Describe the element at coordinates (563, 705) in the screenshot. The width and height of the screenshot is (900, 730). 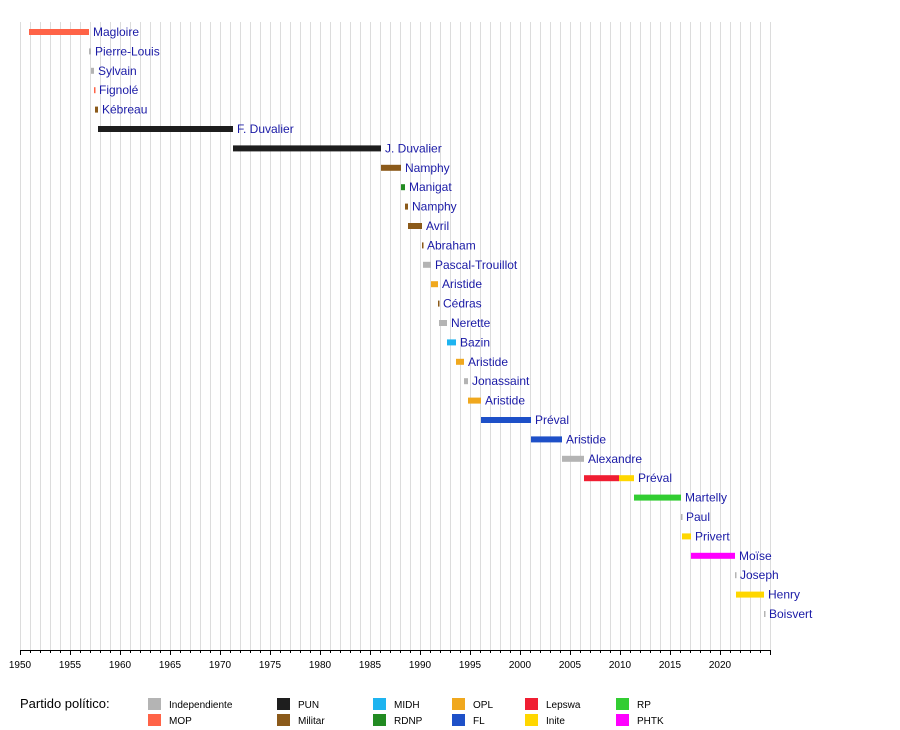
I see `legend-label: Lepswa` at that location.